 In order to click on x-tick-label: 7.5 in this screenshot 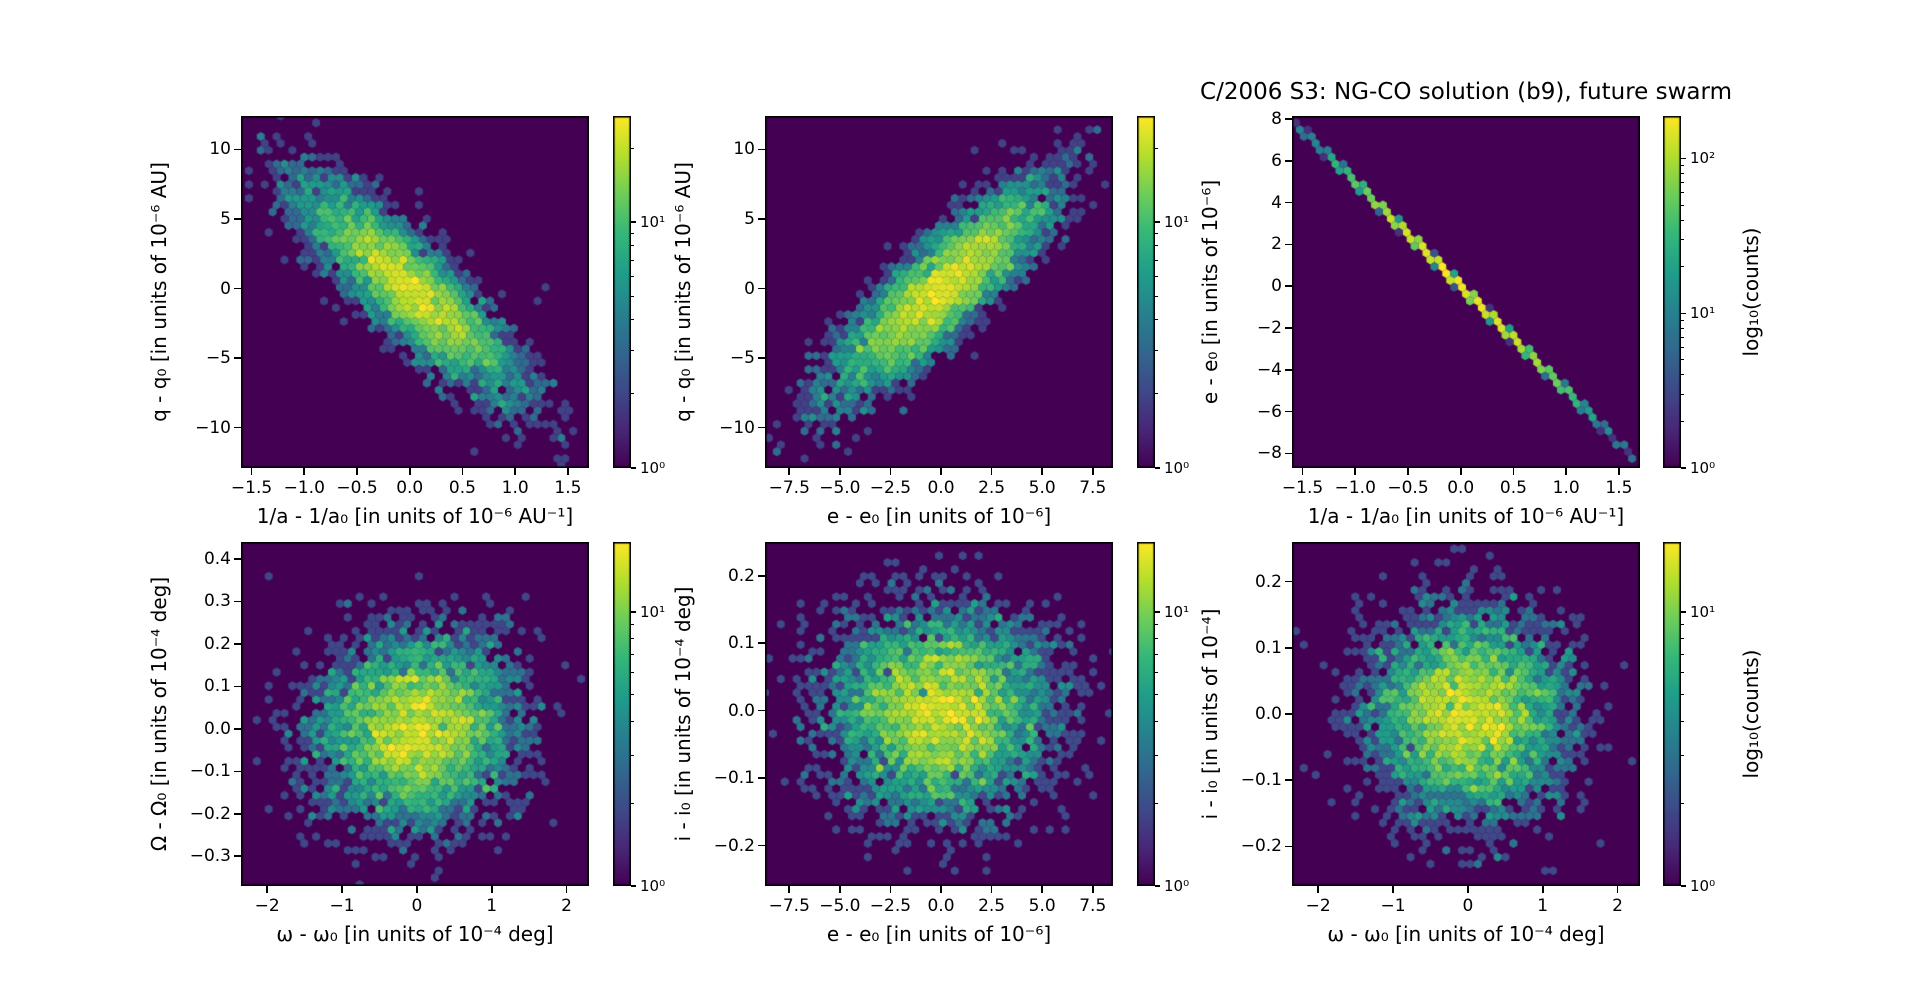, I will do `click(1093, 906)`.